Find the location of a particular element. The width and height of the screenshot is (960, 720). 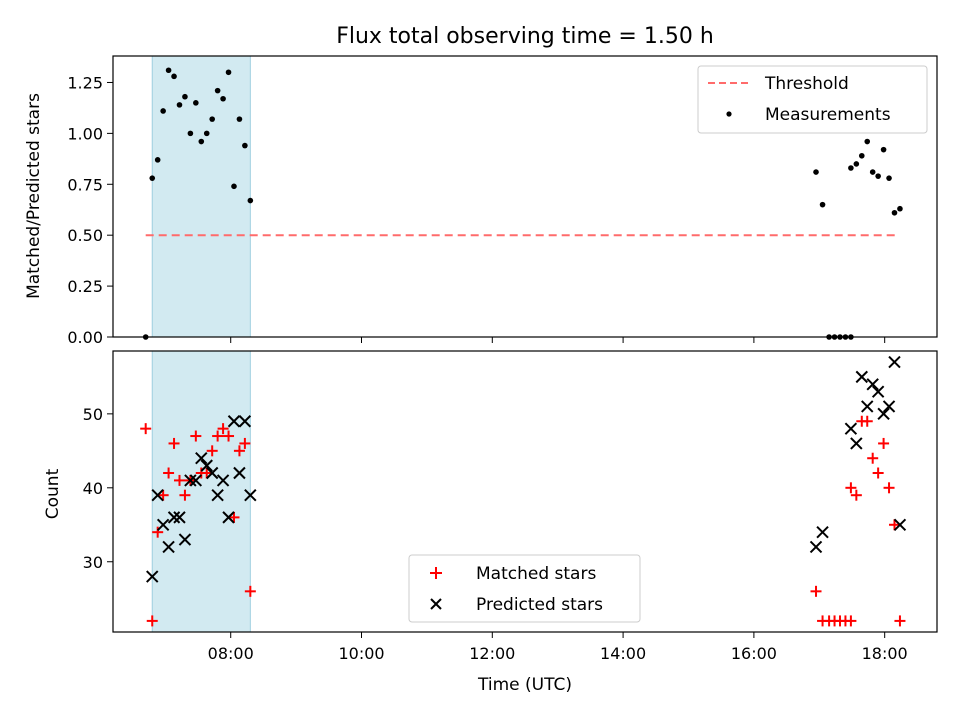

x-tick-label: 18:00 is located at coordinates (885, 653).